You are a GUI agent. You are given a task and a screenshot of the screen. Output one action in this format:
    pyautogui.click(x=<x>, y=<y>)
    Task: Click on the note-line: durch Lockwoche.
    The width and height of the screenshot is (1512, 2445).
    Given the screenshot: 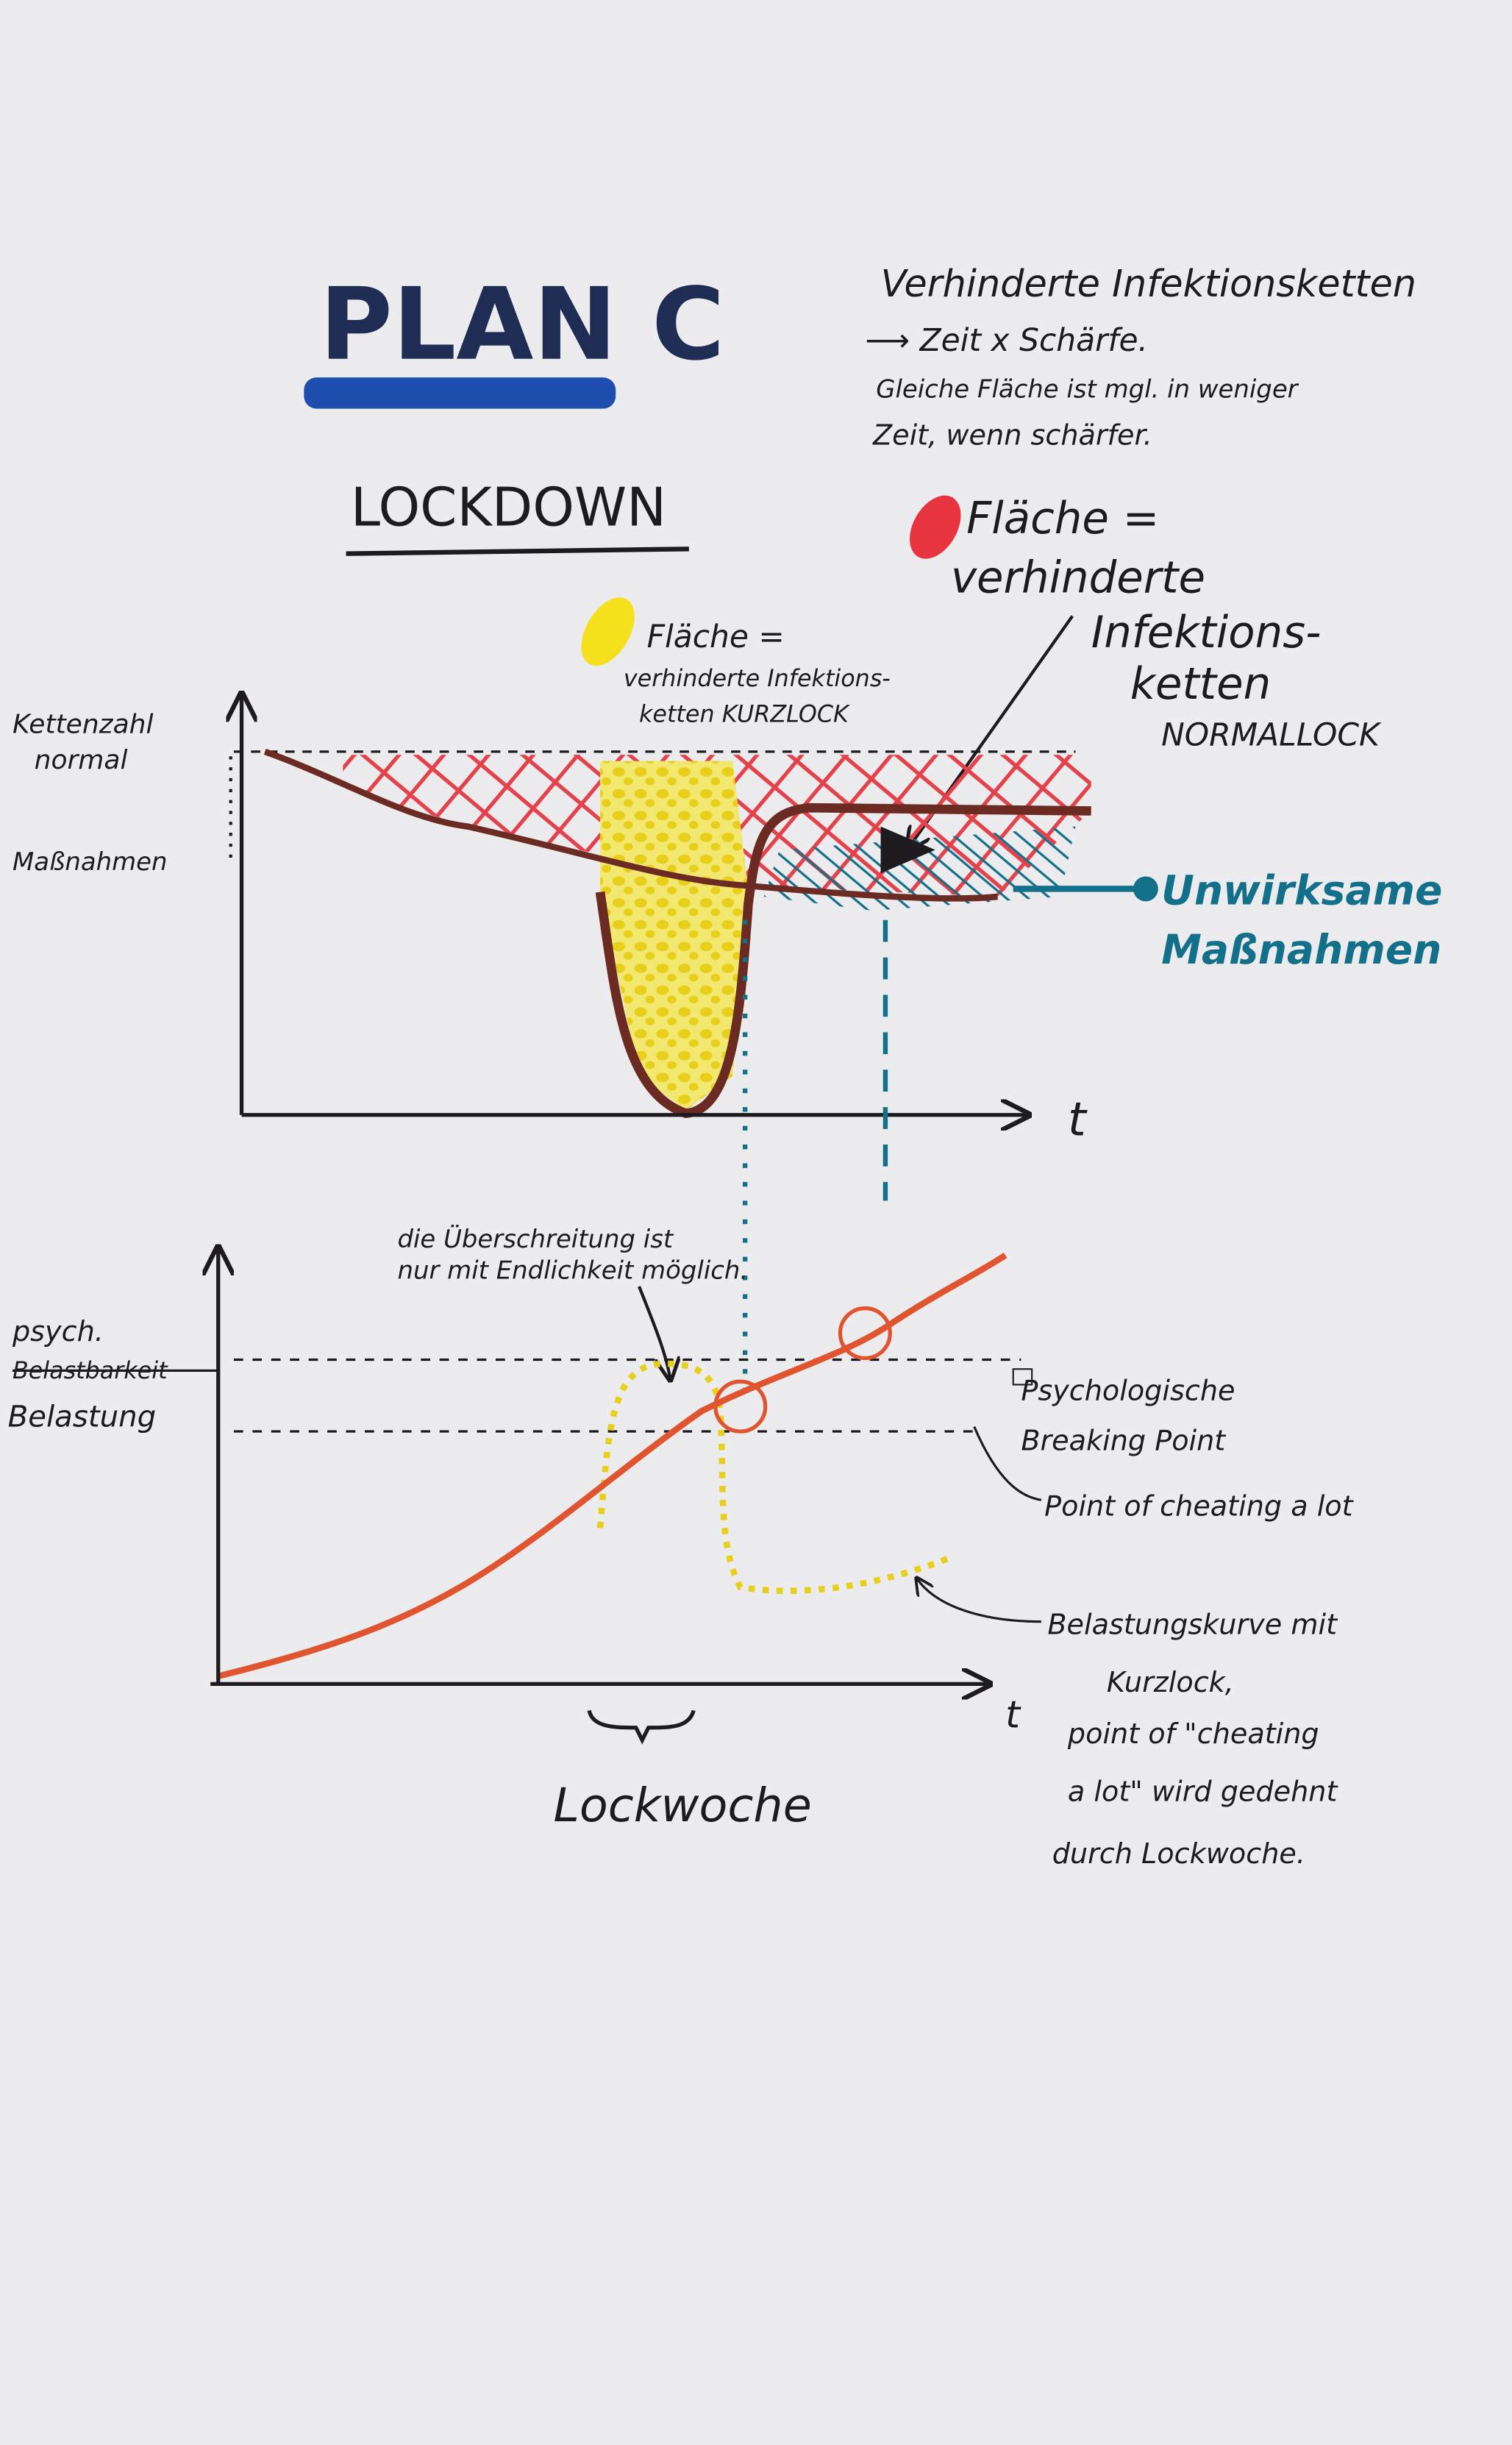 What is the action you would take?
    pyautogui.click(x=1179, y=1853)
    